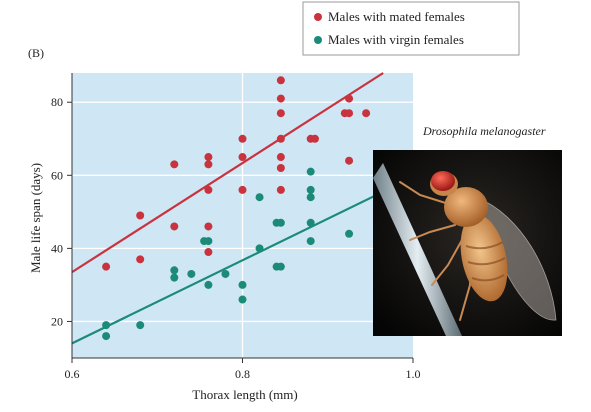 The height and width of the screenshot is (412, 591). I want to click on y-tick-label: 80, so click(57, 102).